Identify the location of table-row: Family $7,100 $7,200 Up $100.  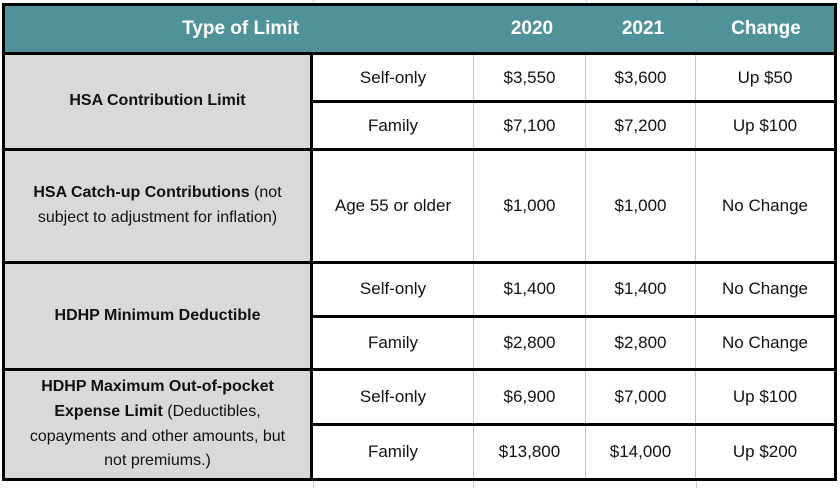
(573, 125).